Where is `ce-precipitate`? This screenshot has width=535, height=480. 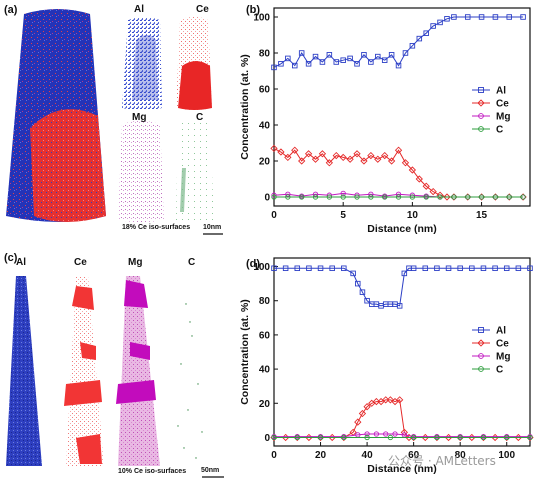
ce-precipitate is located at coordinates (195, 85).